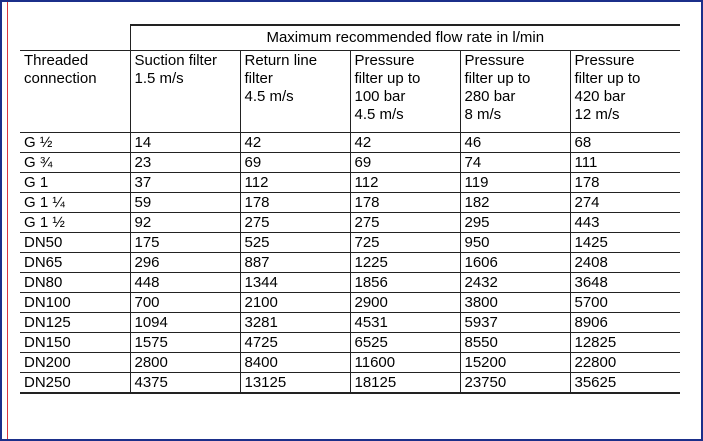  I want to click on table-row: DN125 1094 3281 4531 5937 8906, so click(350, 322).